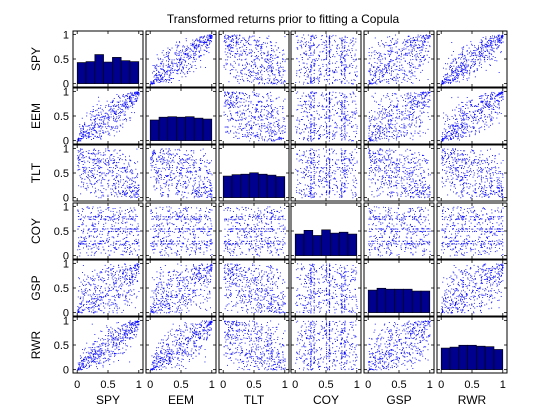 The image size is (560, 420). Describe the element at coordinates (254, 59) in the screenshot. I see `panel-frame` at that location.